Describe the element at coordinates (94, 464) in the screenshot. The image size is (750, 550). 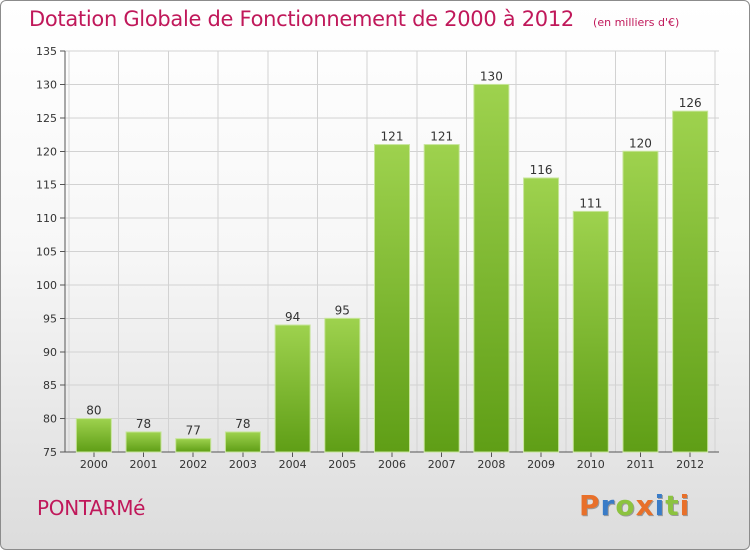
I see `x-tick-label: 2000` at that location.